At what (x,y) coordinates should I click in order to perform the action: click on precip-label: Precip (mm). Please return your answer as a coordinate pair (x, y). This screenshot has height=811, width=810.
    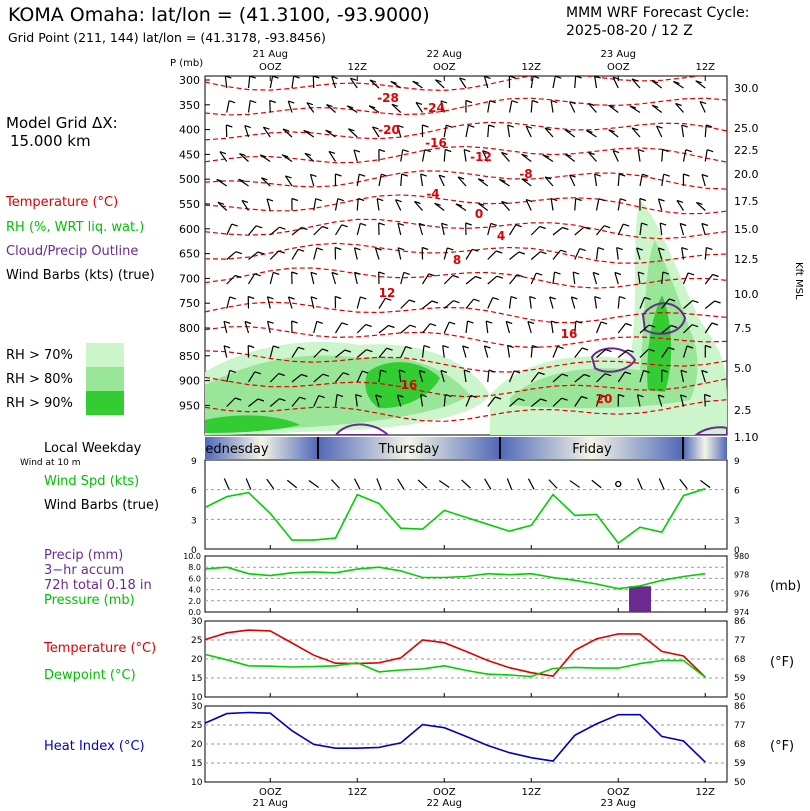
    Looking at the image, I should click on (84, 555).